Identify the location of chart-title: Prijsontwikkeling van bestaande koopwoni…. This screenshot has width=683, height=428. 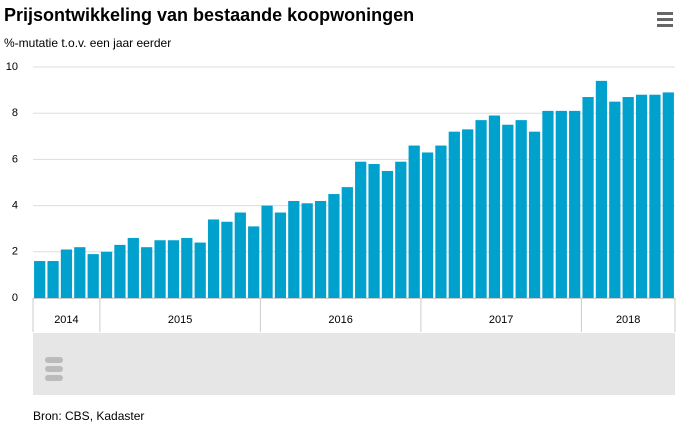
(209, 15).